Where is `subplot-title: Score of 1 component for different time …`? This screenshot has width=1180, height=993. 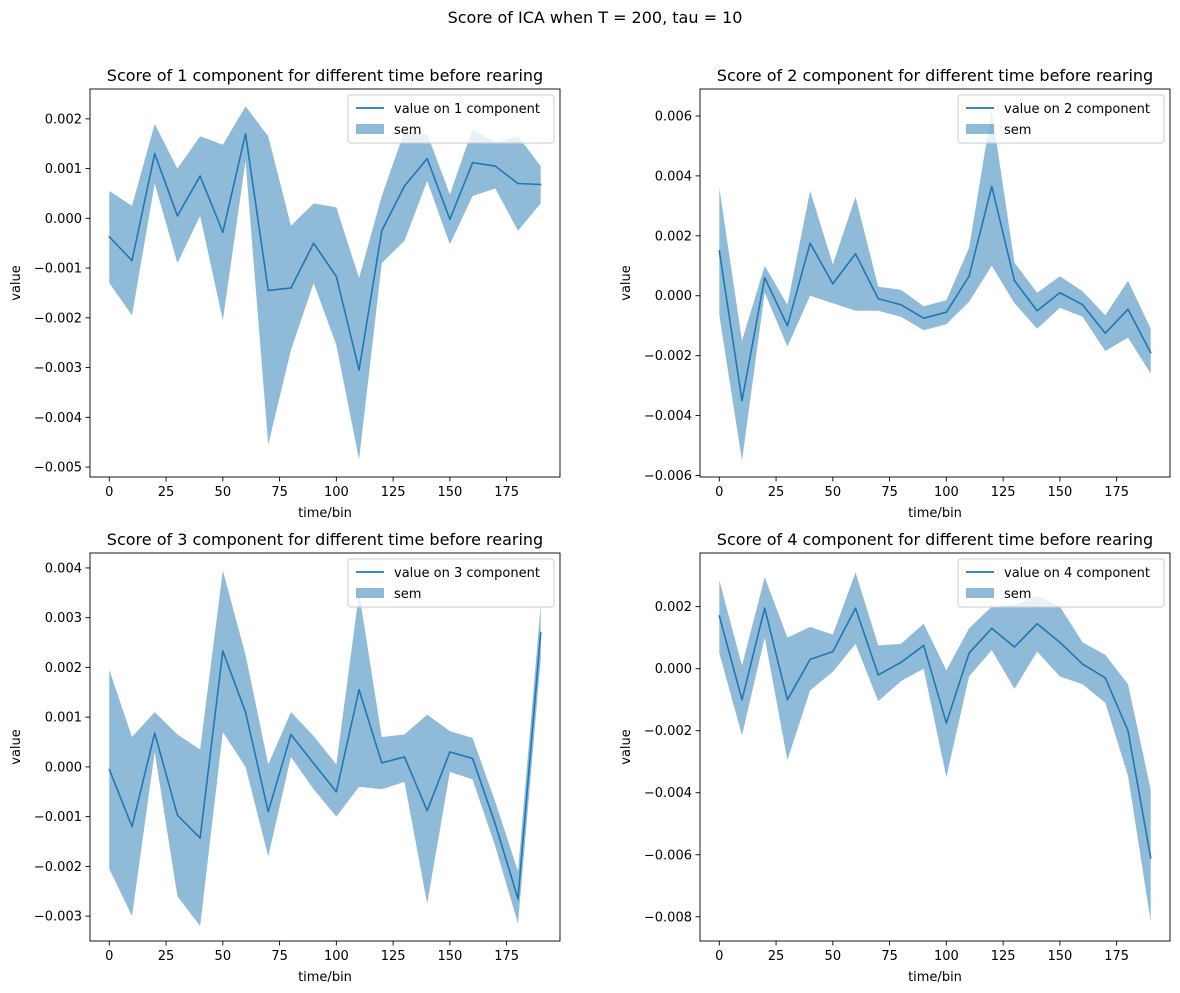
subplot-title: Score of 1 component for different time … is located at coordinates (325, 75).